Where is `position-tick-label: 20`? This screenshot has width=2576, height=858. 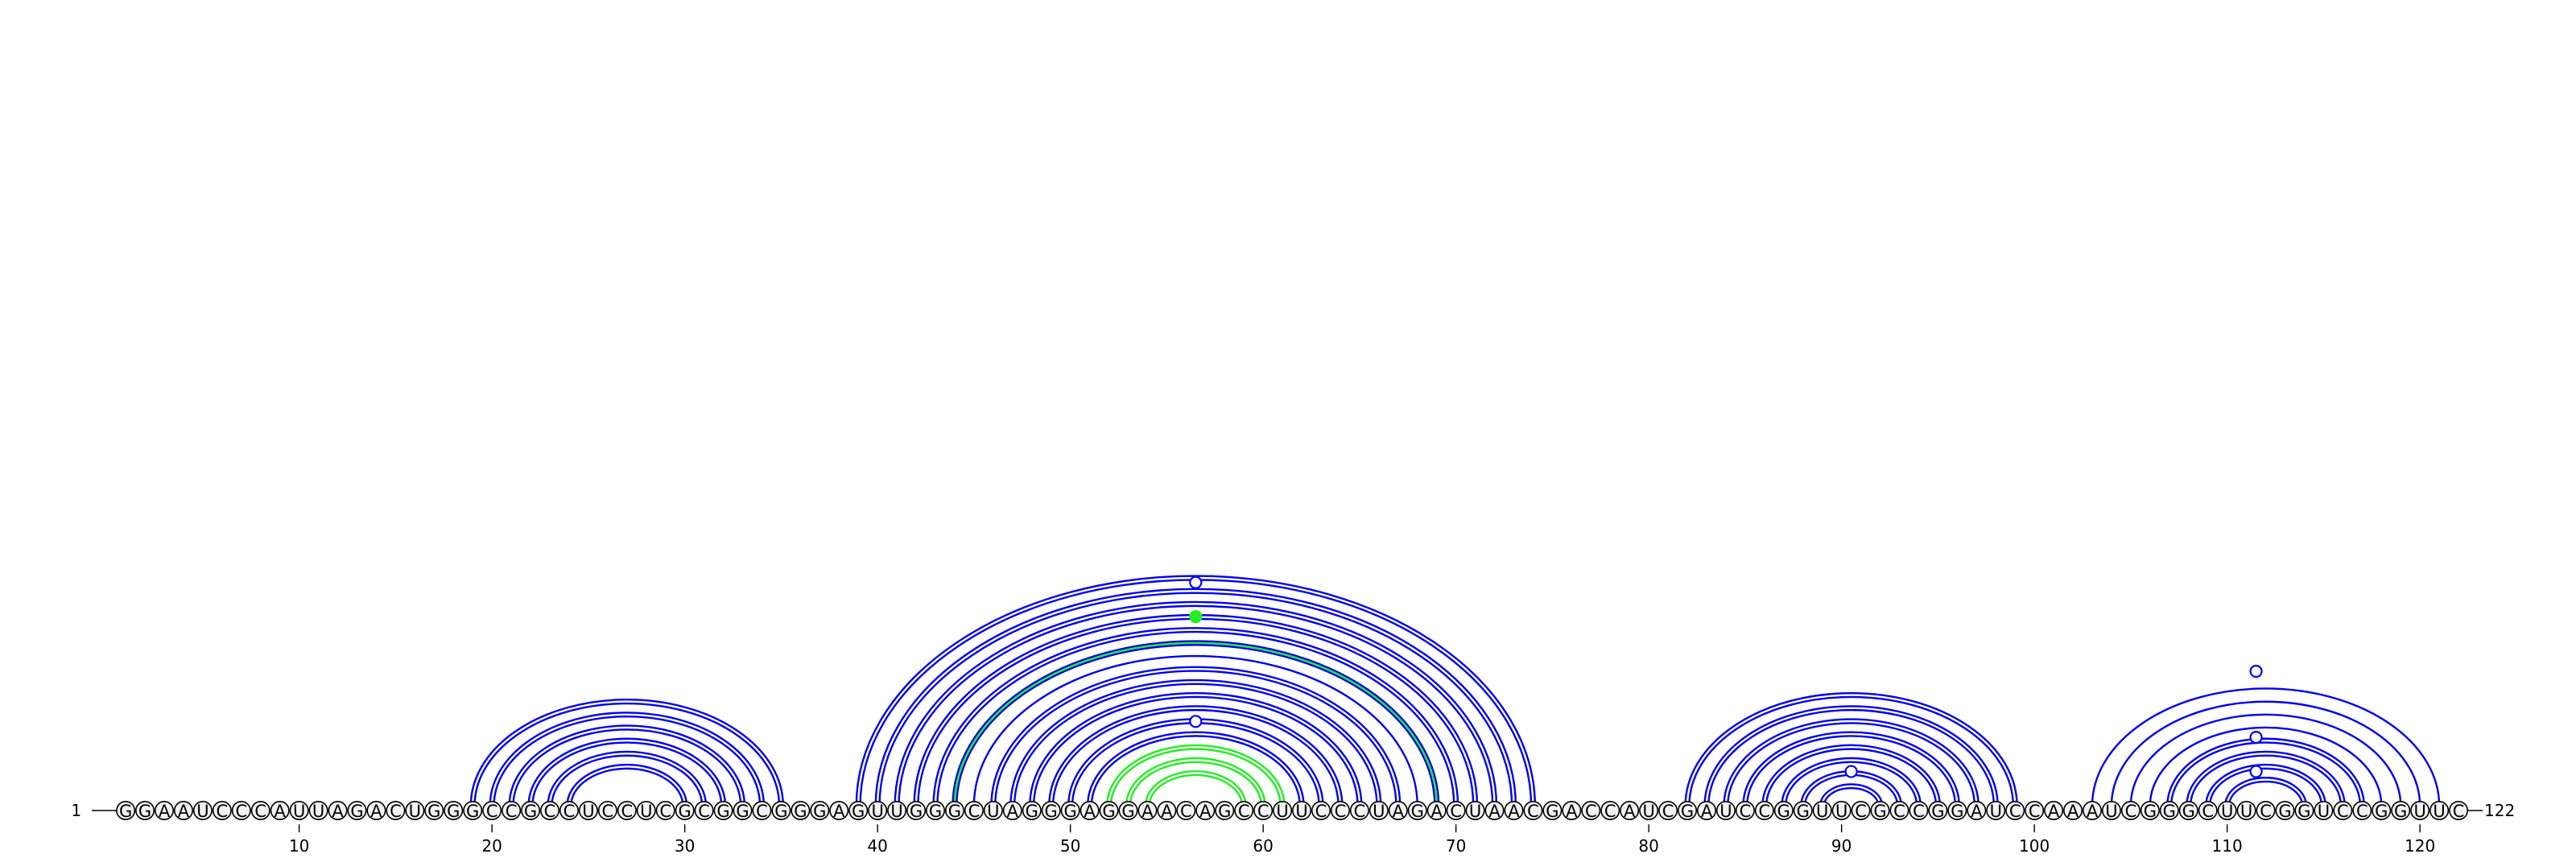 position-tick-label: 20 is located at coordinates (491, 846).